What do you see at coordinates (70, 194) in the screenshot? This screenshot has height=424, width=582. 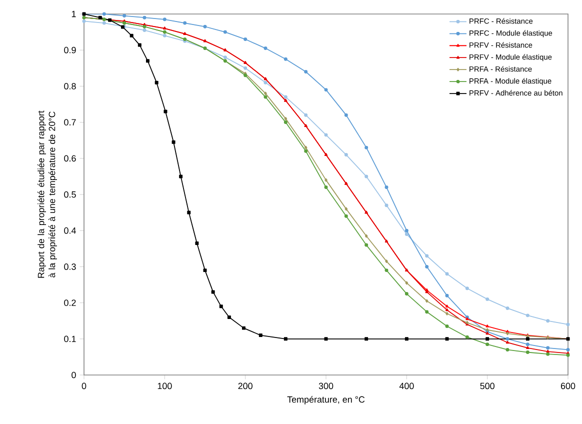 I see `y-tick-label: 0.5` at bounding box center [70, 194].